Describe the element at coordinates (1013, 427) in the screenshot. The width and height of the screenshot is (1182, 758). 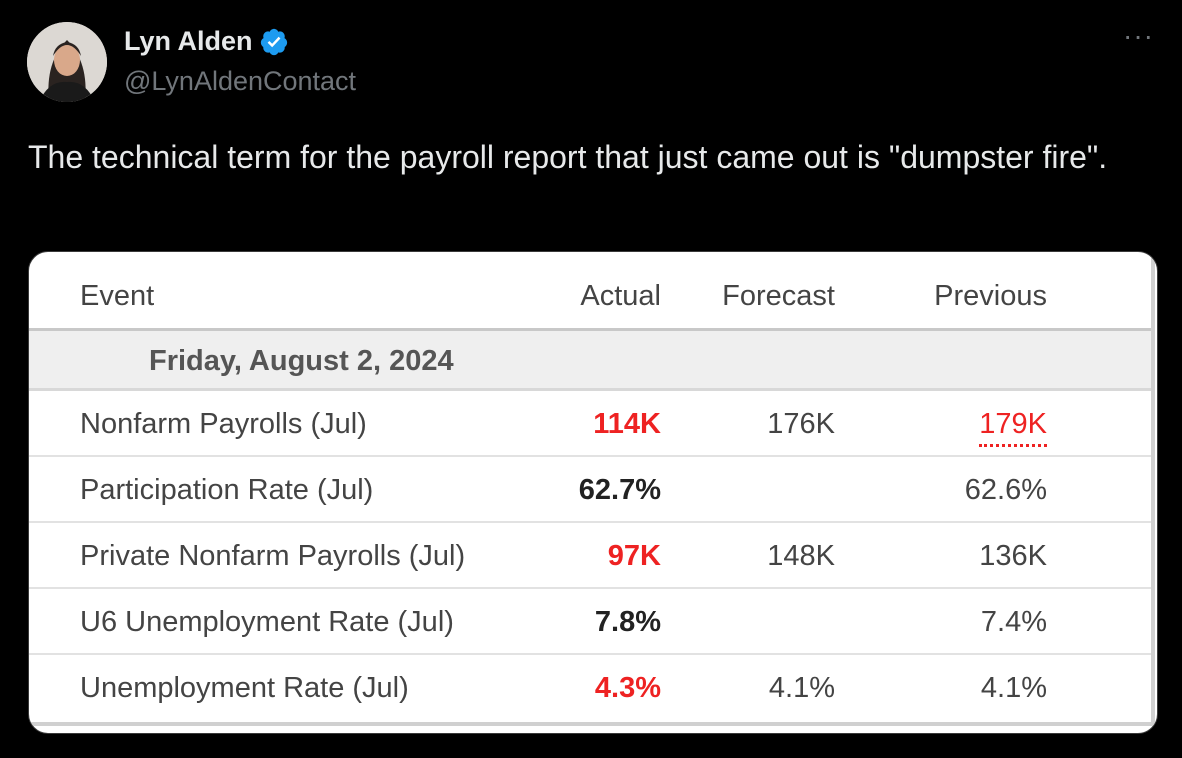
I see `previous-value: 179K` at that location.